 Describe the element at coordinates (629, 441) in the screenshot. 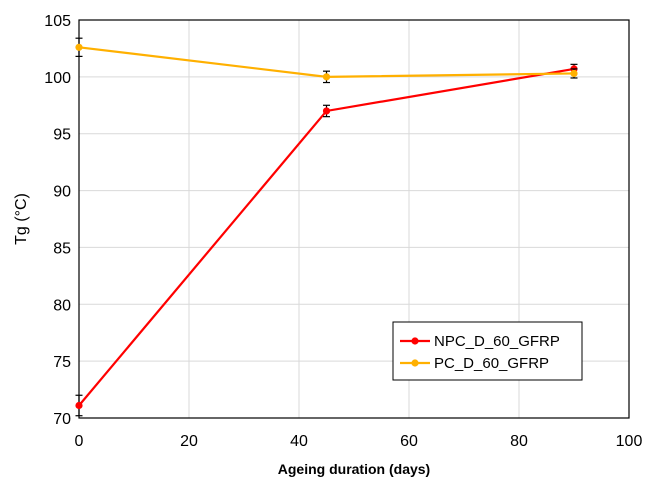

I see `x-tick-label: 100` at that location.